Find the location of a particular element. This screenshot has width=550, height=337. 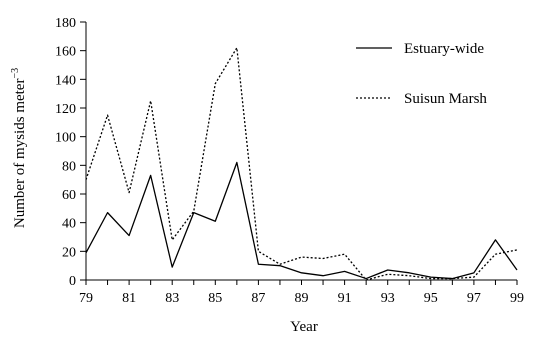

x-tick-label: 97 is located at coordinates (474, 298).